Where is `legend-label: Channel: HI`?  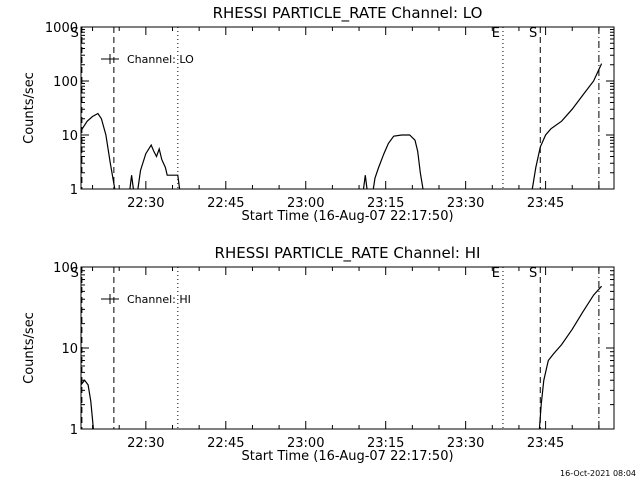 legend-label: Channel: HI is located at coordinates (159, 299).